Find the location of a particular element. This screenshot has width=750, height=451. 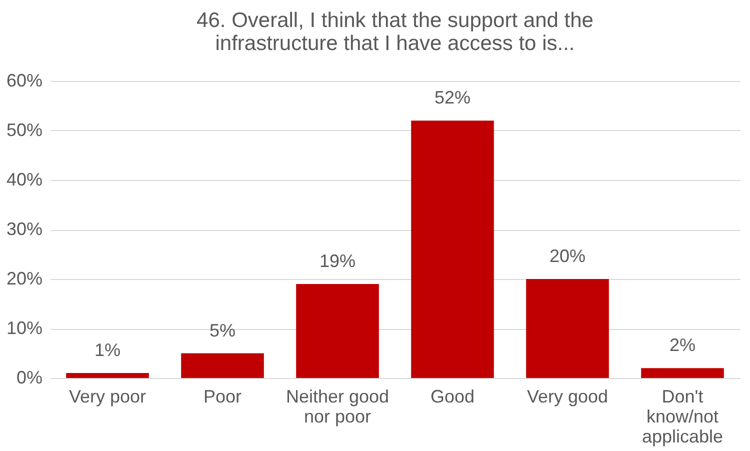

y-tick-label: 0% is located at coordinates (29, 378).